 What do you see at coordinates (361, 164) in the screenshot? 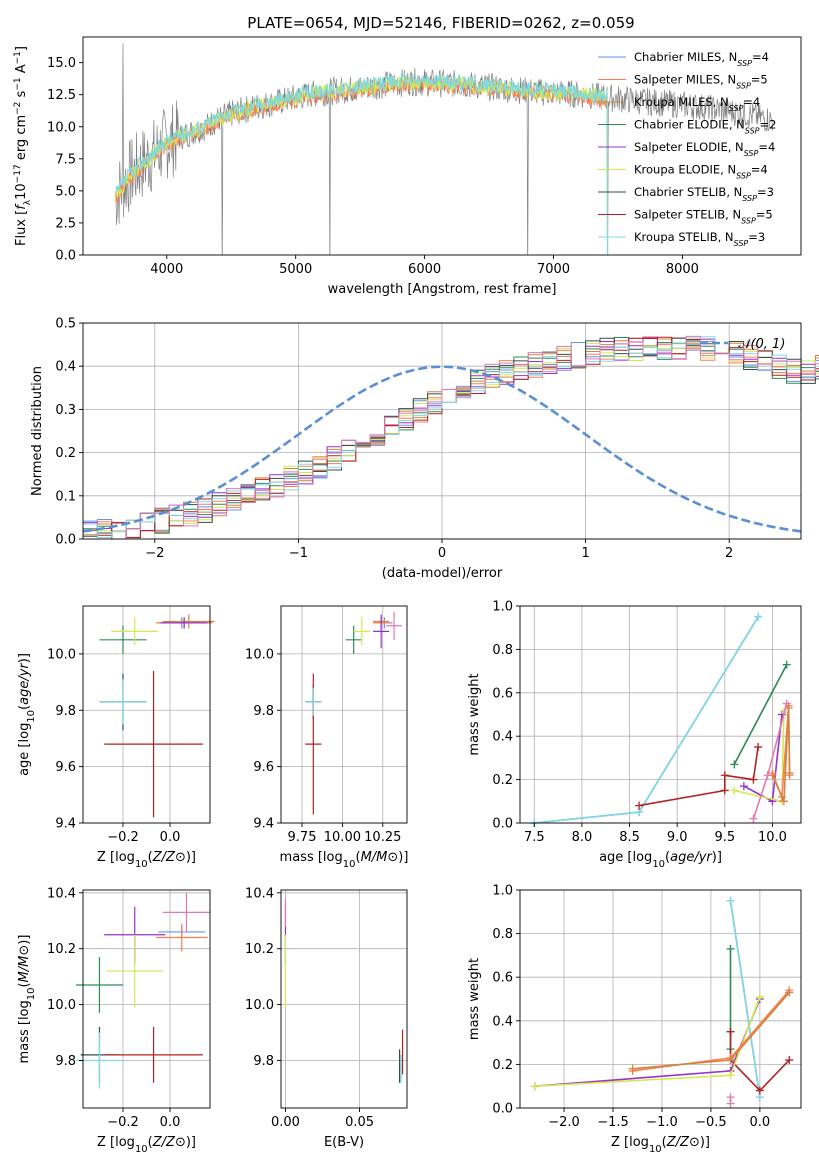
I see `spectrum-model-line` at bounding box center [361, 164].